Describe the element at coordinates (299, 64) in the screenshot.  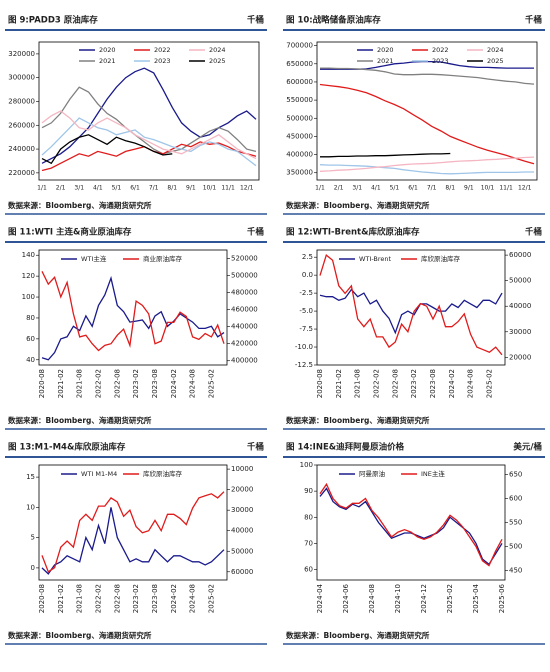
I see `y-tick-label: 650000` at that location.